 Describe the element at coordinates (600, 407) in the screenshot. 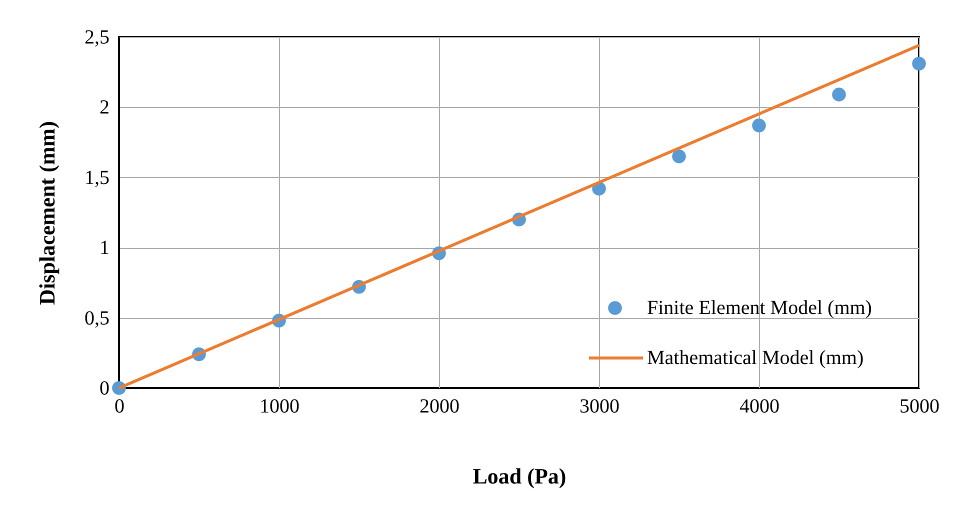

I see `x-tick-label: 3000` at that location.